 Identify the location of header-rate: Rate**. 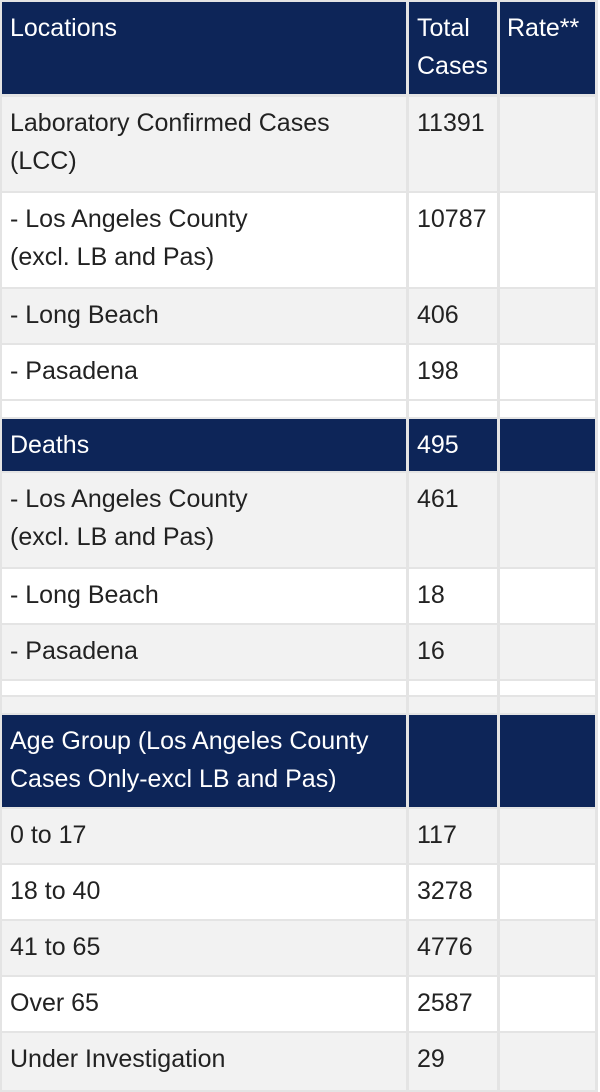
(547, 48).